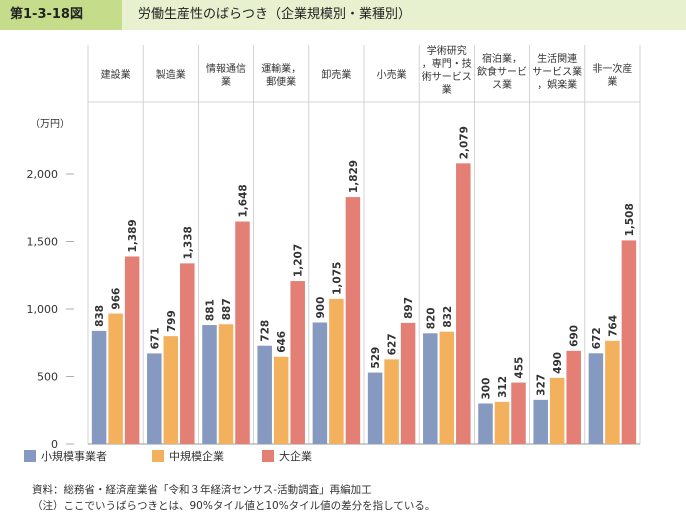 The height and width of the screenshot is (520, 686). What do you see at coordinates (47, 377) in the screenshot?
I see `y-tick-label: 500` at bounding box center [47, 377].